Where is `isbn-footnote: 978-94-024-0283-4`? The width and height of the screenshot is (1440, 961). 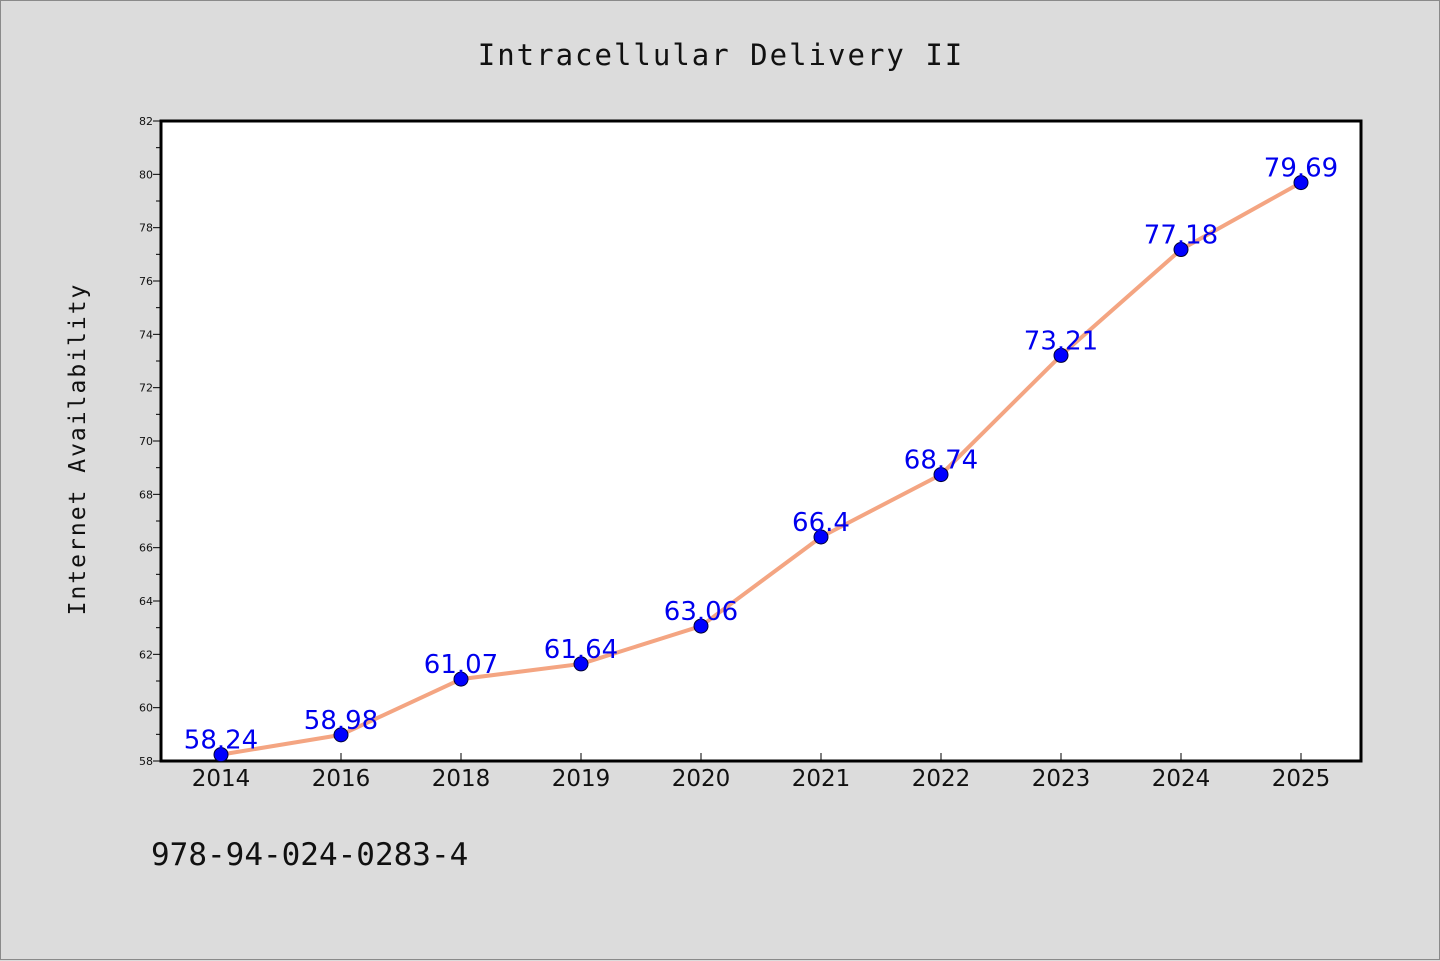
isbn-footnote: 978-94-024-0283-4 is located at coordinates (309, 855).